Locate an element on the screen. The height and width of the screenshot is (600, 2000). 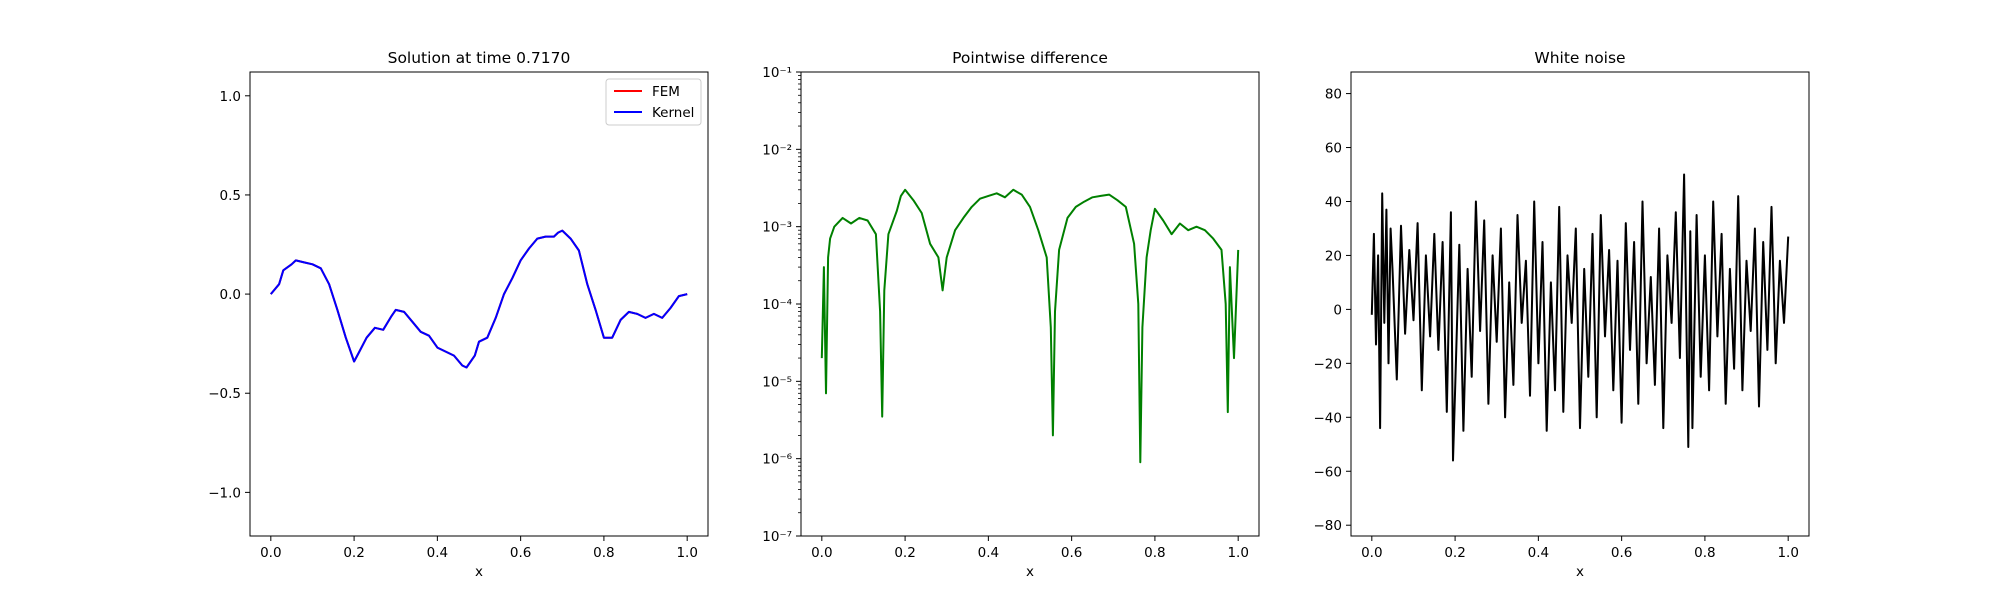
panel-noise-xtick-label: 0.2 is located at coordinates (1454, 553).